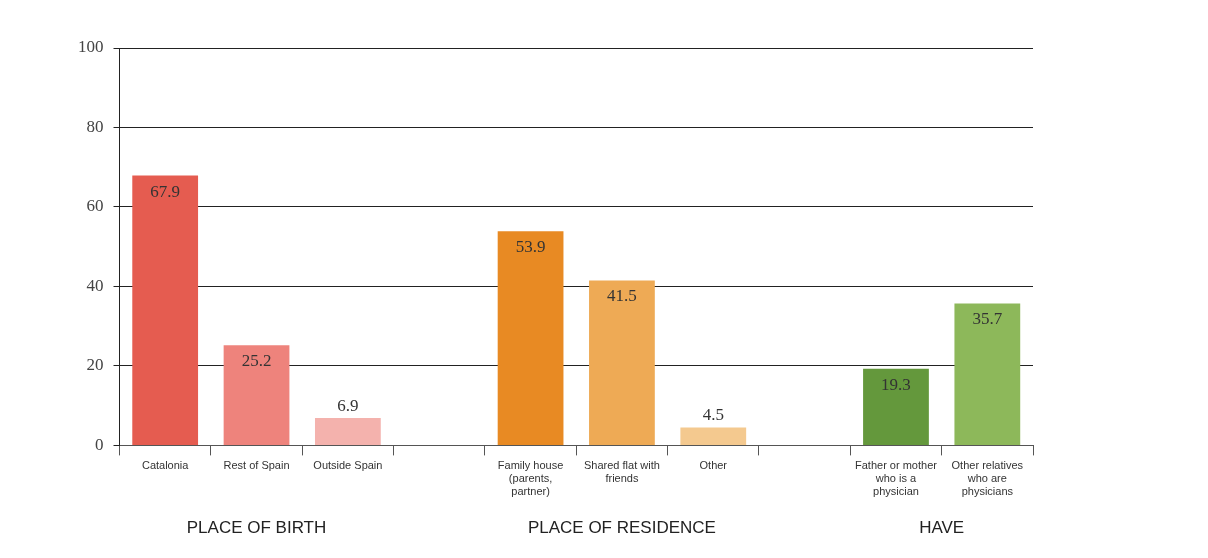 The width and height of the screenshot is (1208, 558). Describe the element at coordinates (987, 319) in the screenshot. I see `data-label: 35.7` at that location.